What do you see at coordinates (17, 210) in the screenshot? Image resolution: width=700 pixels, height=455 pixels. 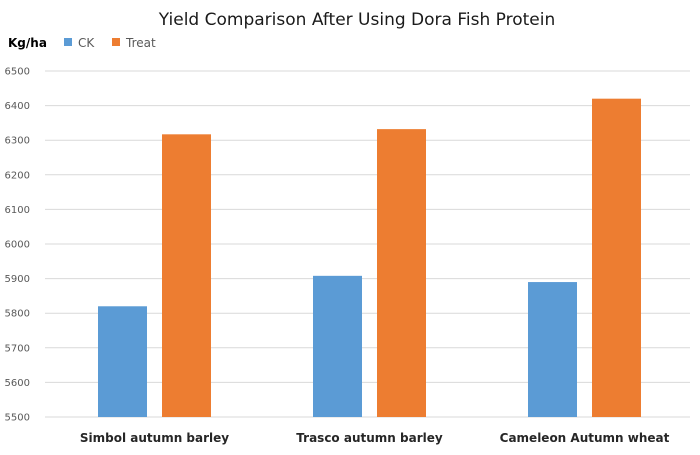 I see `y-tick-label: 6100` at bounding box center [17, 210].